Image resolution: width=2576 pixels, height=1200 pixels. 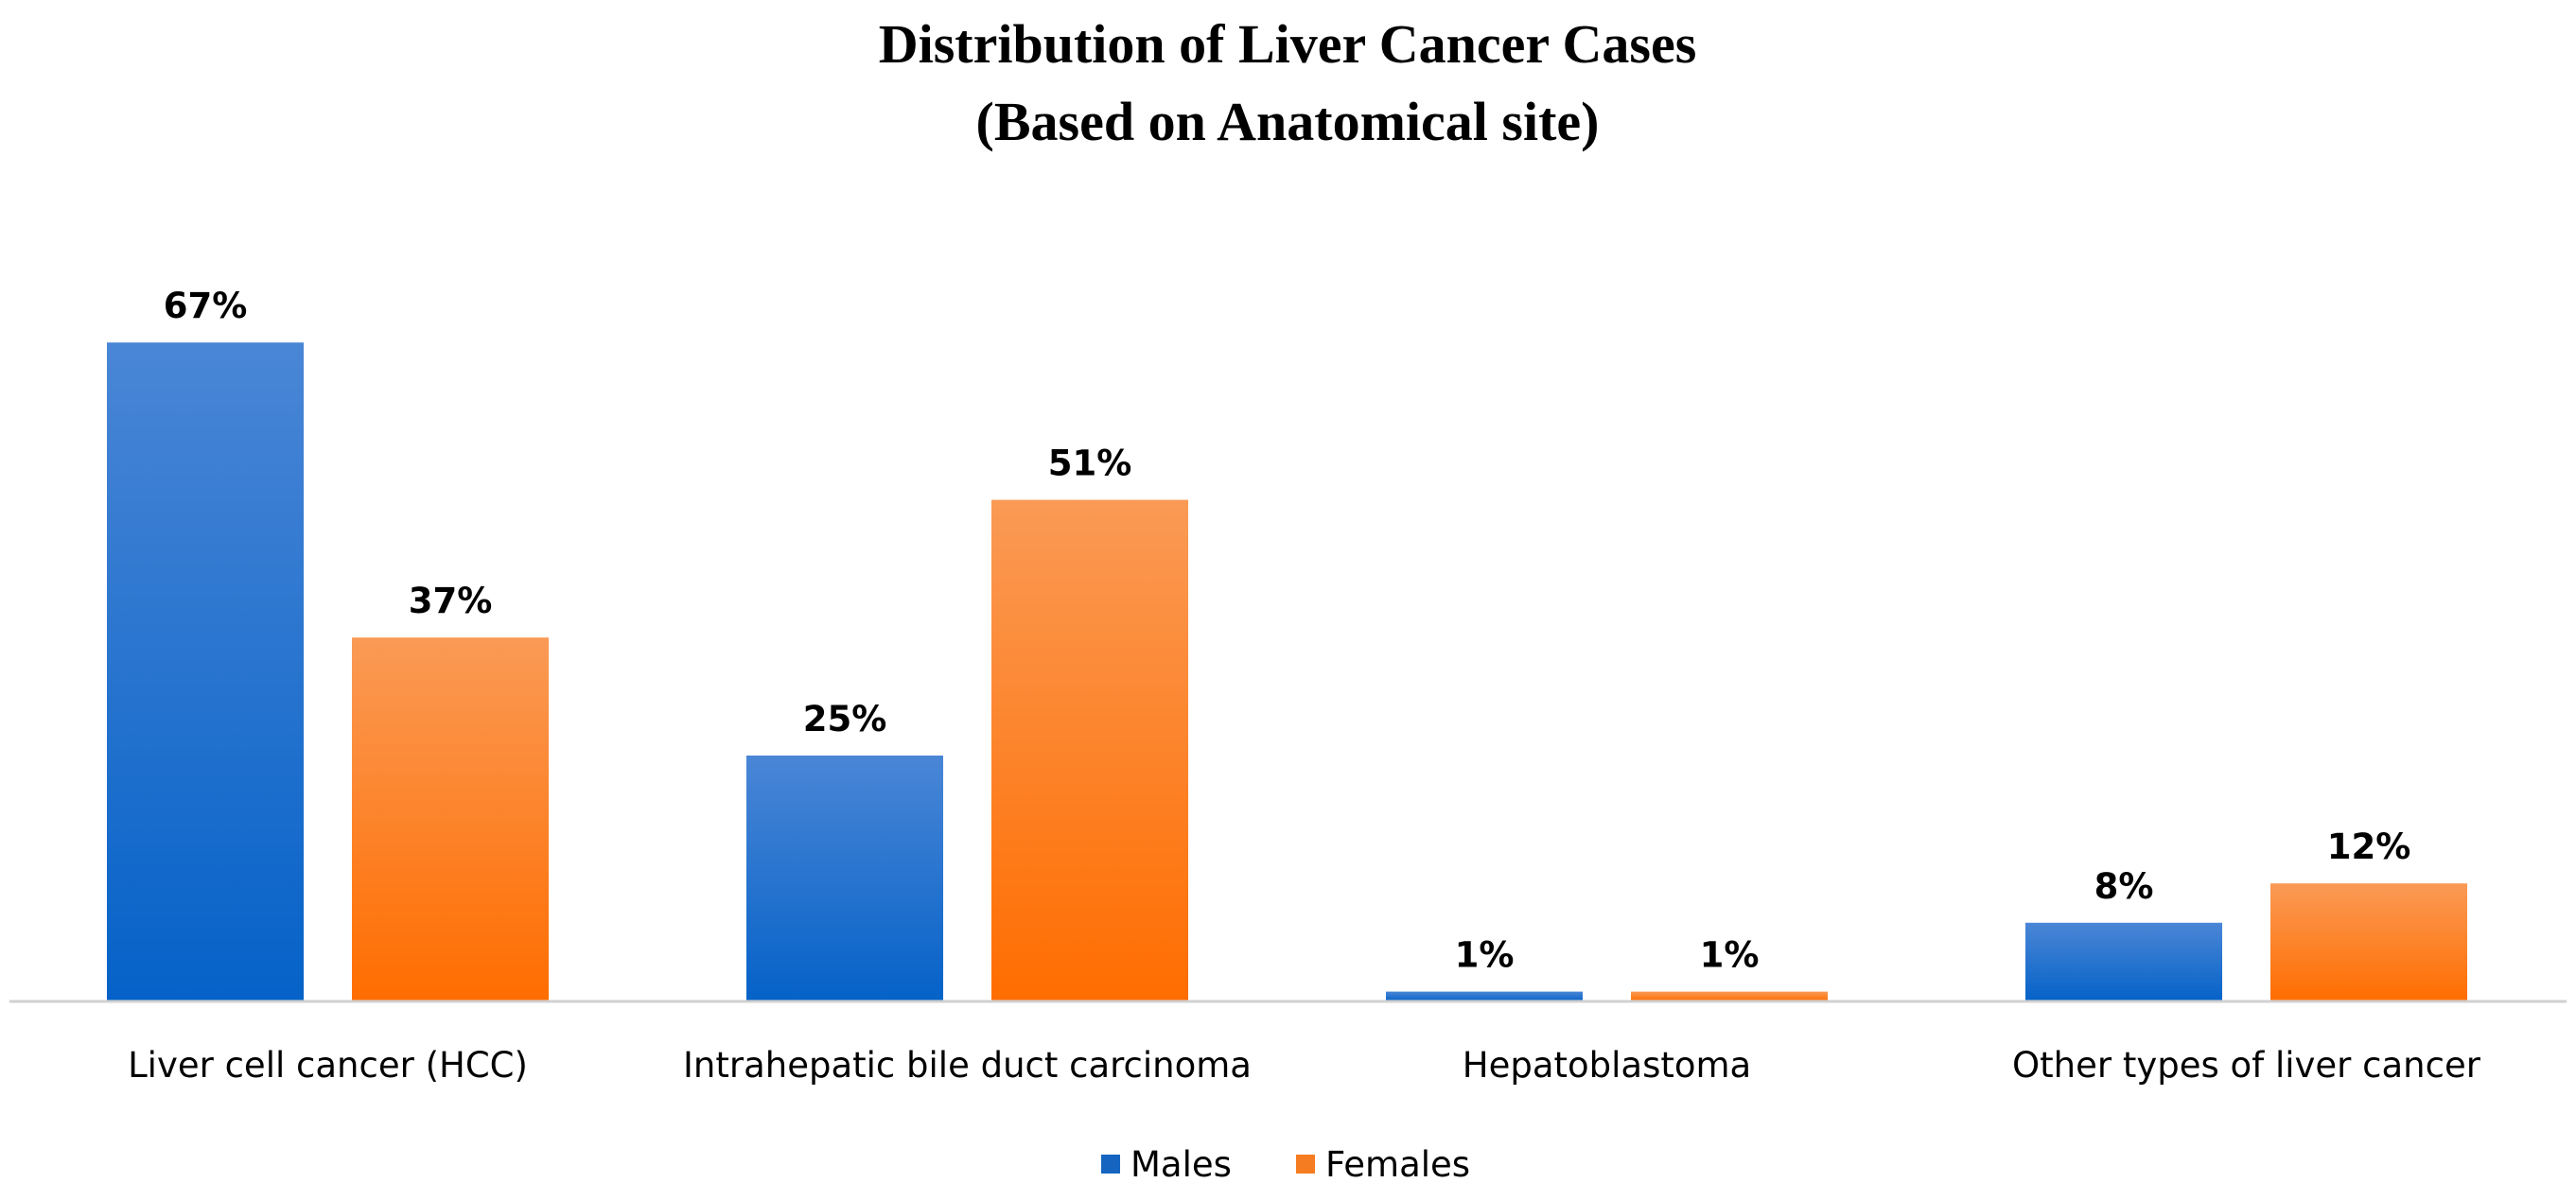 I want to click on legend-label-females: Females, so click(x=1398, y=1165).